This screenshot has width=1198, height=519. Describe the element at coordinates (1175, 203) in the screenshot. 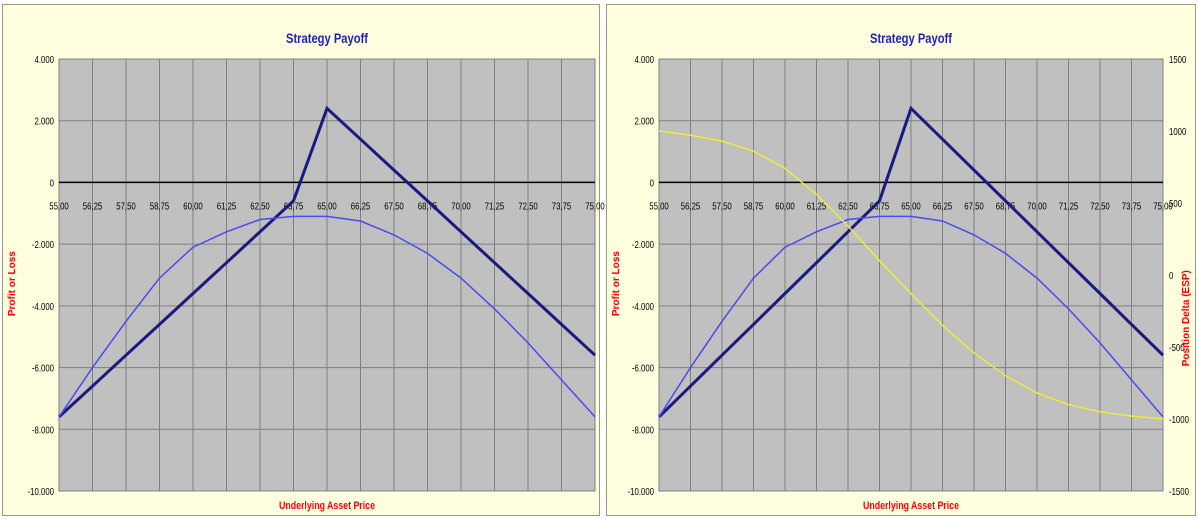

I see `y2-tick-label: 500` at that location.